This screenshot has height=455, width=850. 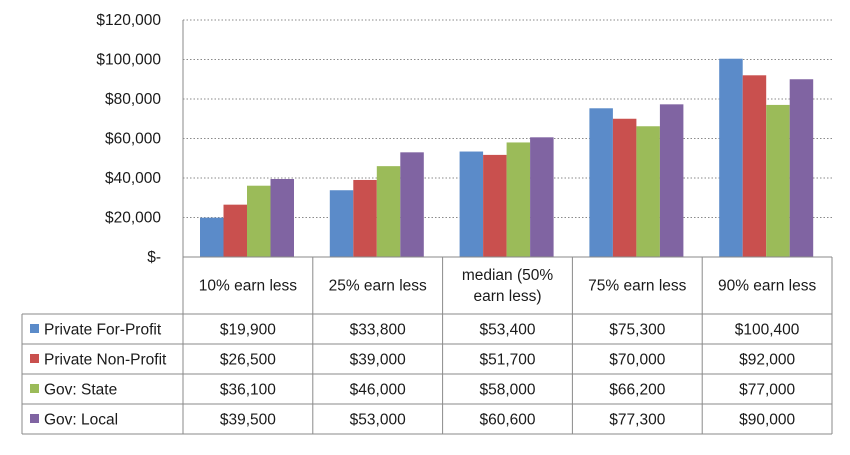 I want to click on data-label: $53,000, so click(x=378, y=420).